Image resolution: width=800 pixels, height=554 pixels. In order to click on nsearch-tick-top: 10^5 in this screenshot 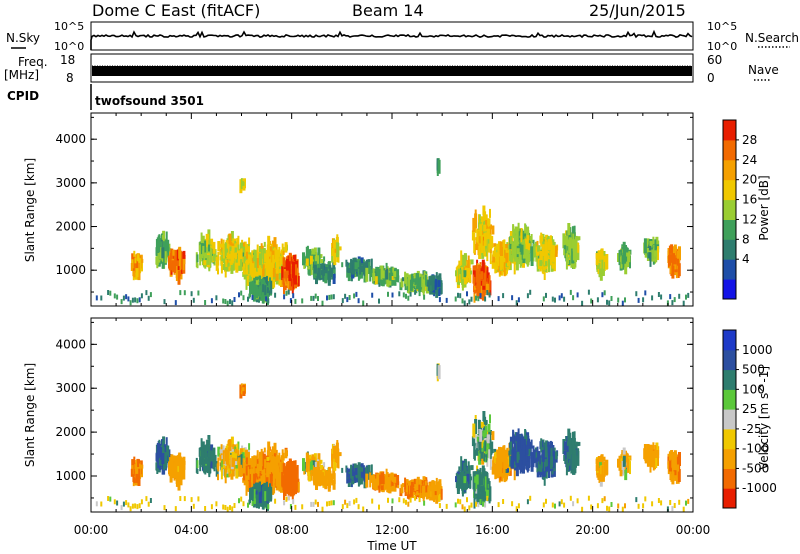, I will do `click(722, 26)`.